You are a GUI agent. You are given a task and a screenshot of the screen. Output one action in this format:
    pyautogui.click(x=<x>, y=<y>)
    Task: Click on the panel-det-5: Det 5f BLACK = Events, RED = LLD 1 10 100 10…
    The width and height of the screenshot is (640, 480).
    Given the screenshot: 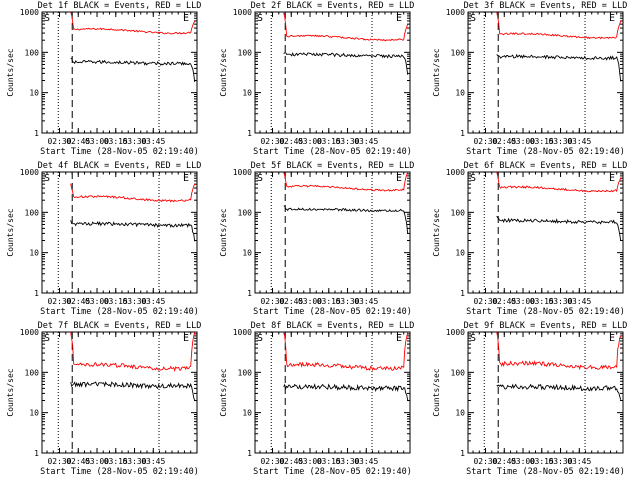 What is the action you would take?
    pyautogui.click(x=316, y=239)
    